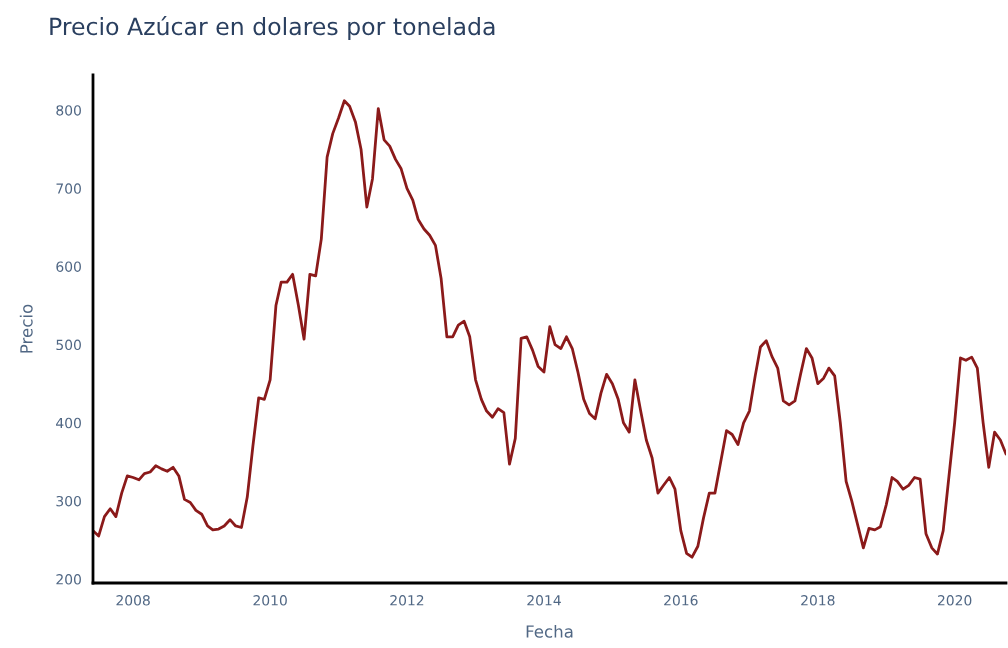  Describe the element at coordinates (68, 501) in the screenshot. I see `y-tick-label: 300` at that location.